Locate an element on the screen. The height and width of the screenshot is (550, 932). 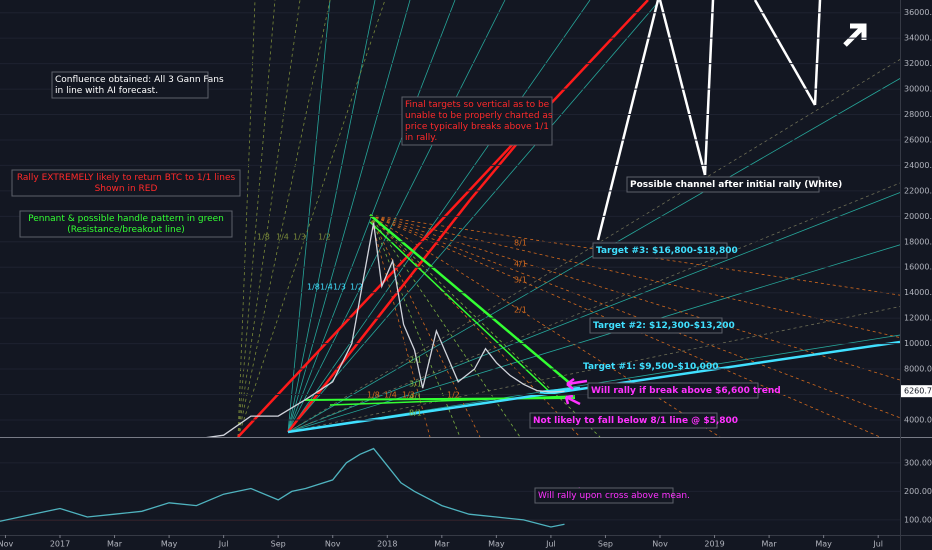
annotation-text: in rally. is located at coordinates (421, 138).